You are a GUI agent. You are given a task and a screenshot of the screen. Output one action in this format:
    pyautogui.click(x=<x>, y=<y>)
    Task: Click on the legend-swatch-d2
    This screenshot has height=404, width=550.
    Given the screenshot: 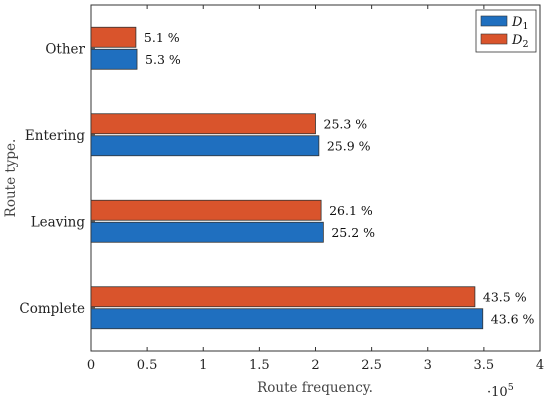 What is the action you would take?
    pyautogui.click(x=494, y=39)
    